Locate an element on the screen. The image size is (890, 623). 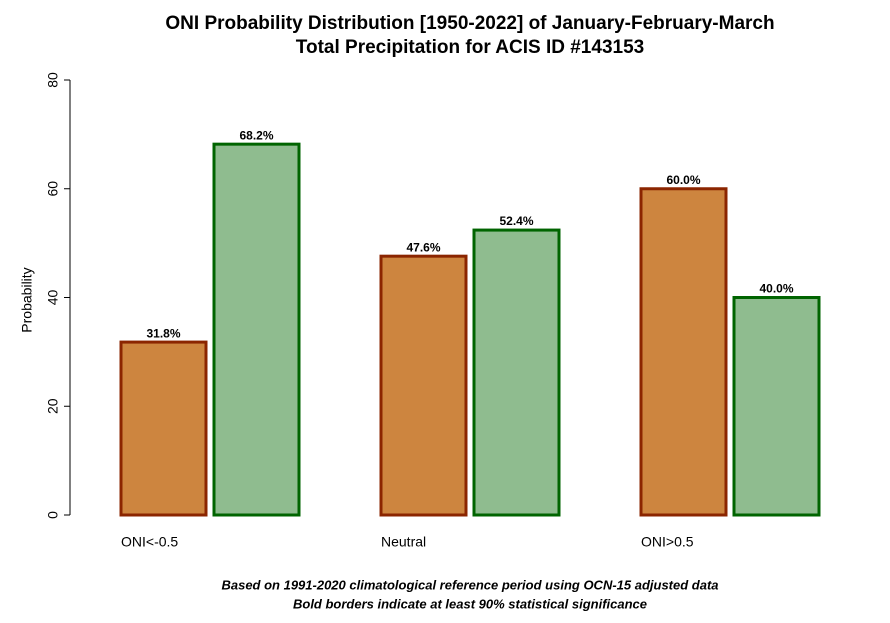
chart-subtitle: Total Precipitation for ACIS ID #143153 is located at coordinates (470, 47).